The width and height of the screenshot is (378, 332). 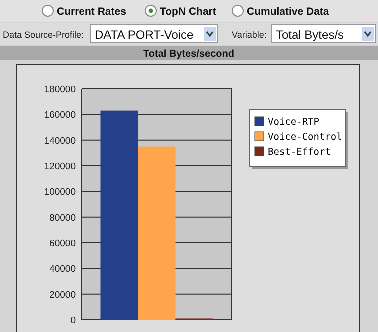 I want to click on legend-label: Best-Effort, so click(x=299, y=152).